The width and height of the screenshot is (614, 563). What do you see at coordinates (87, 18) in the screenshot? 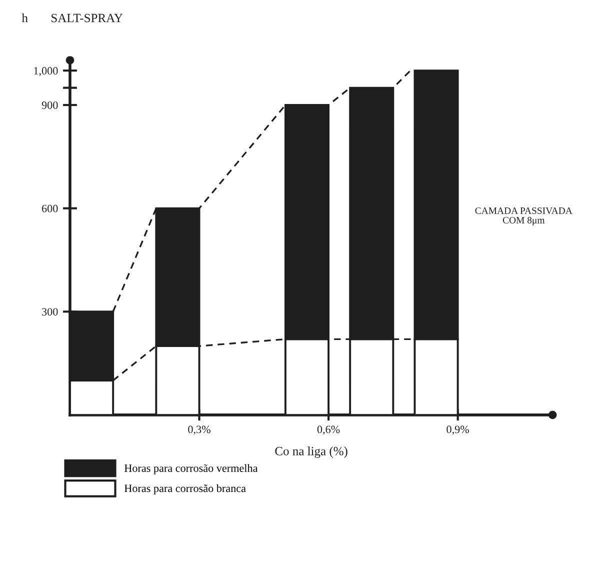
I see `chart-title: SALT-SPRAY` at bounding box center [87, 18].